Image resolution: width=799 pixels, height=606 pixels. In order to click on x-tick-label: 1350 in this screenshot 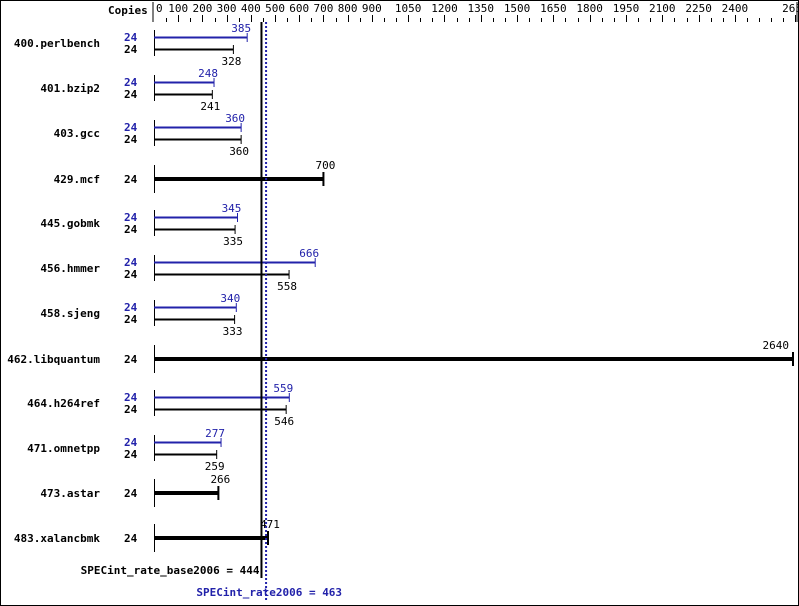, I will do `click(481, 8)`.